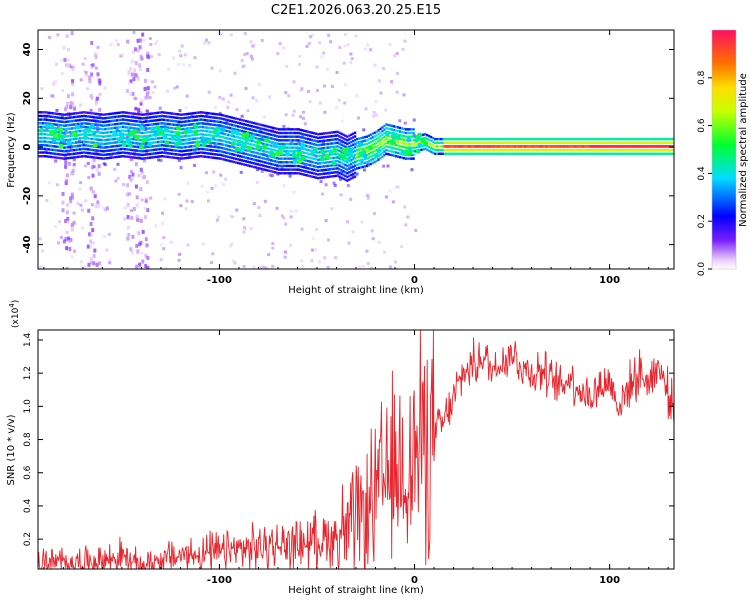  I want to click on spectrogram-xtick-label: 0, so click(414, 280).